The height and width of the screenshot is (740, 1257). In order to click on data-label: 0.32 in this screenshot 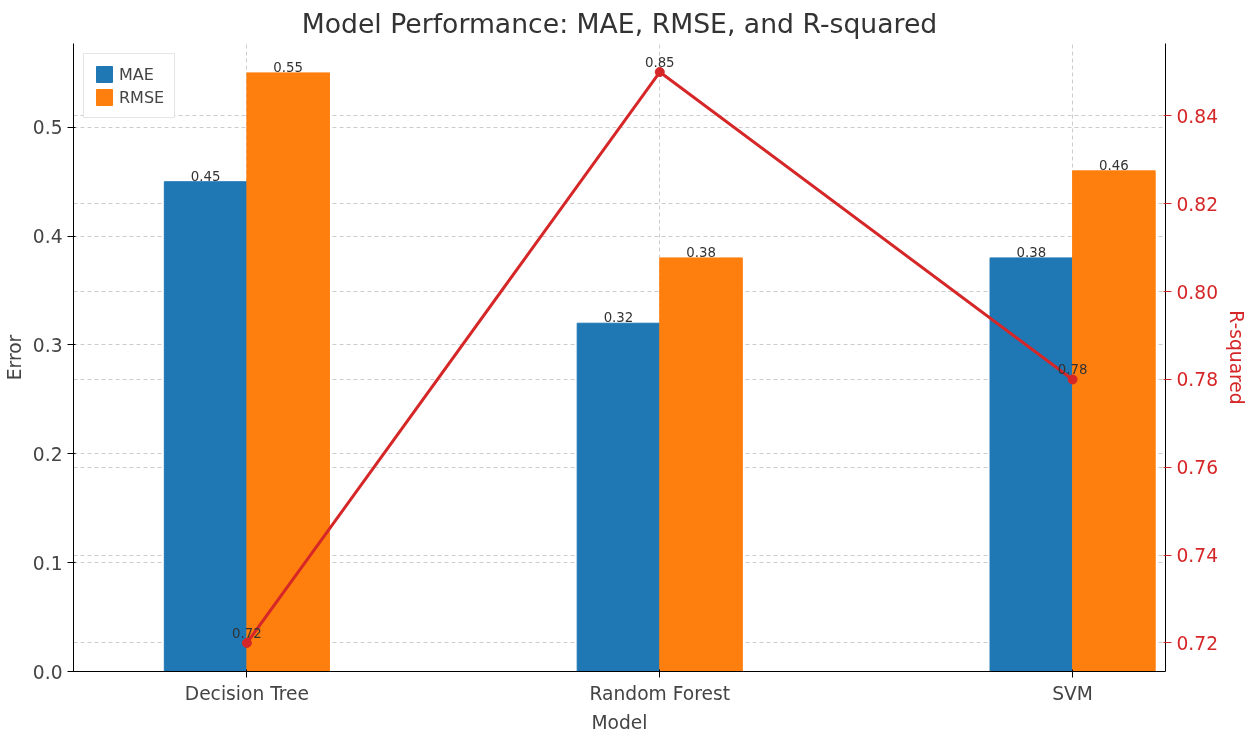, I will do `click(618, 318)`.